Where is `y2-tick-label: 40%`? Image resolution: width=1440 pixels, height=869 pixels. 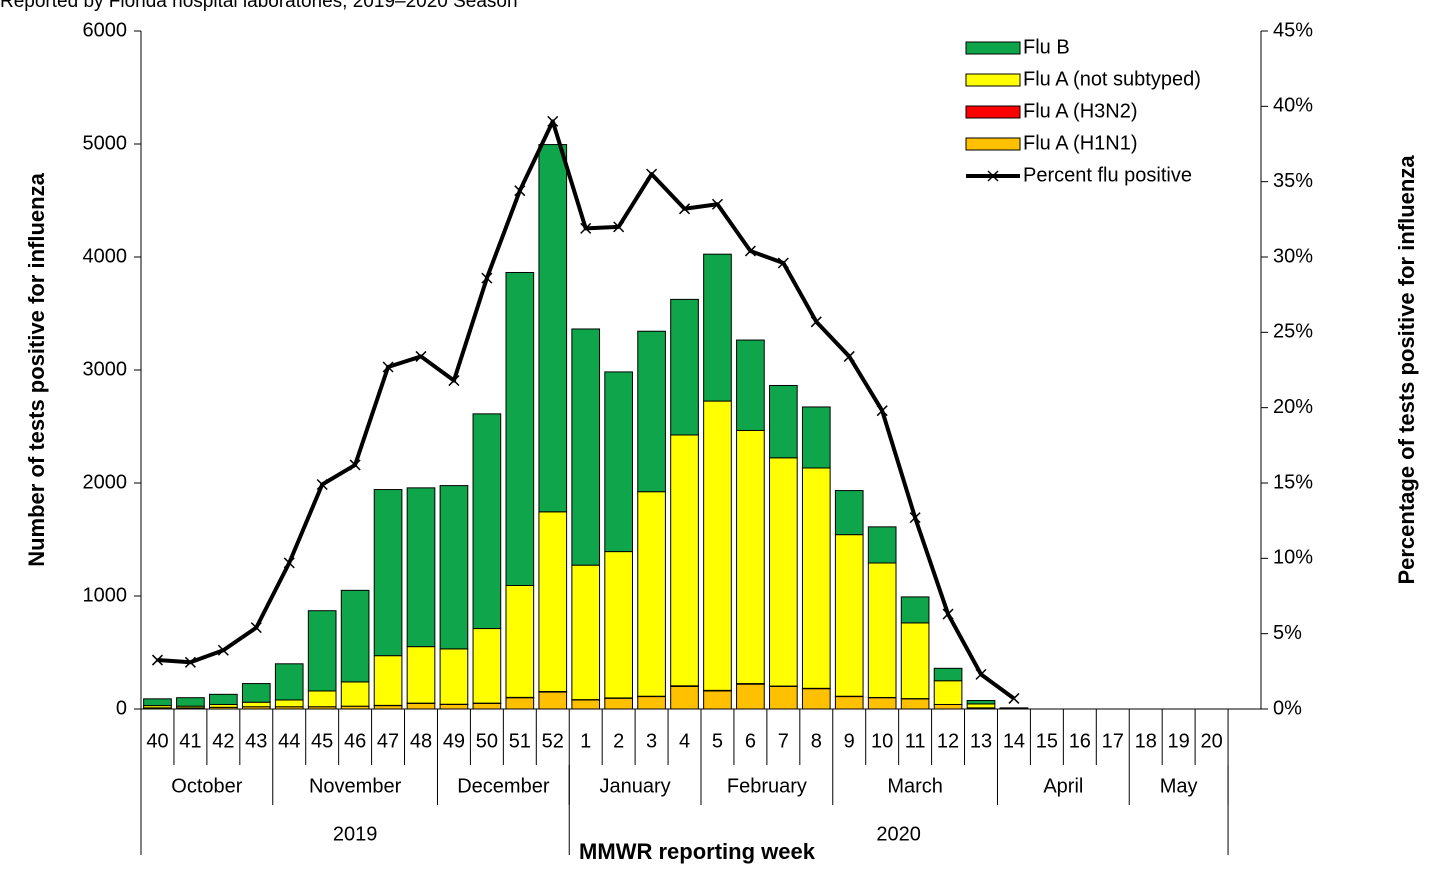 y2-tick-label: 40% is located at coordinates (1293, 106).